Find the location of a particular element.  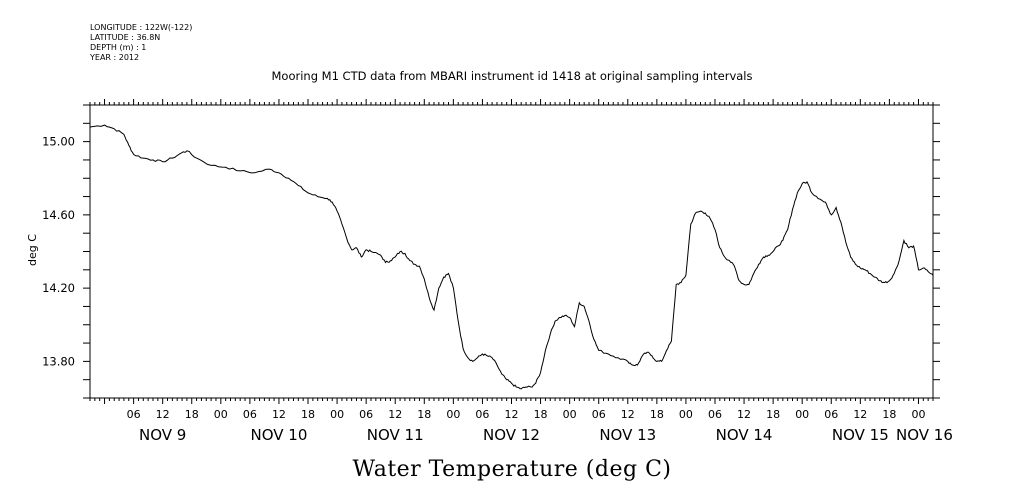

y-tick-label: 13.80 is located at coordinates (58, 361).